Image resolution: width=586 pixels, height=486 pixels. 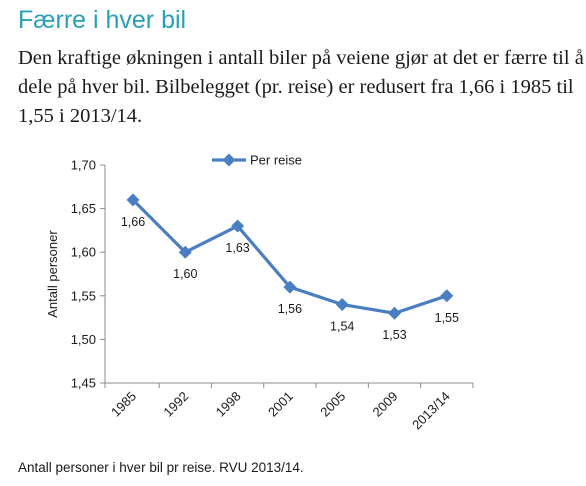 I want to click on x-tick-label: 2001, so click(x=280, y=404).